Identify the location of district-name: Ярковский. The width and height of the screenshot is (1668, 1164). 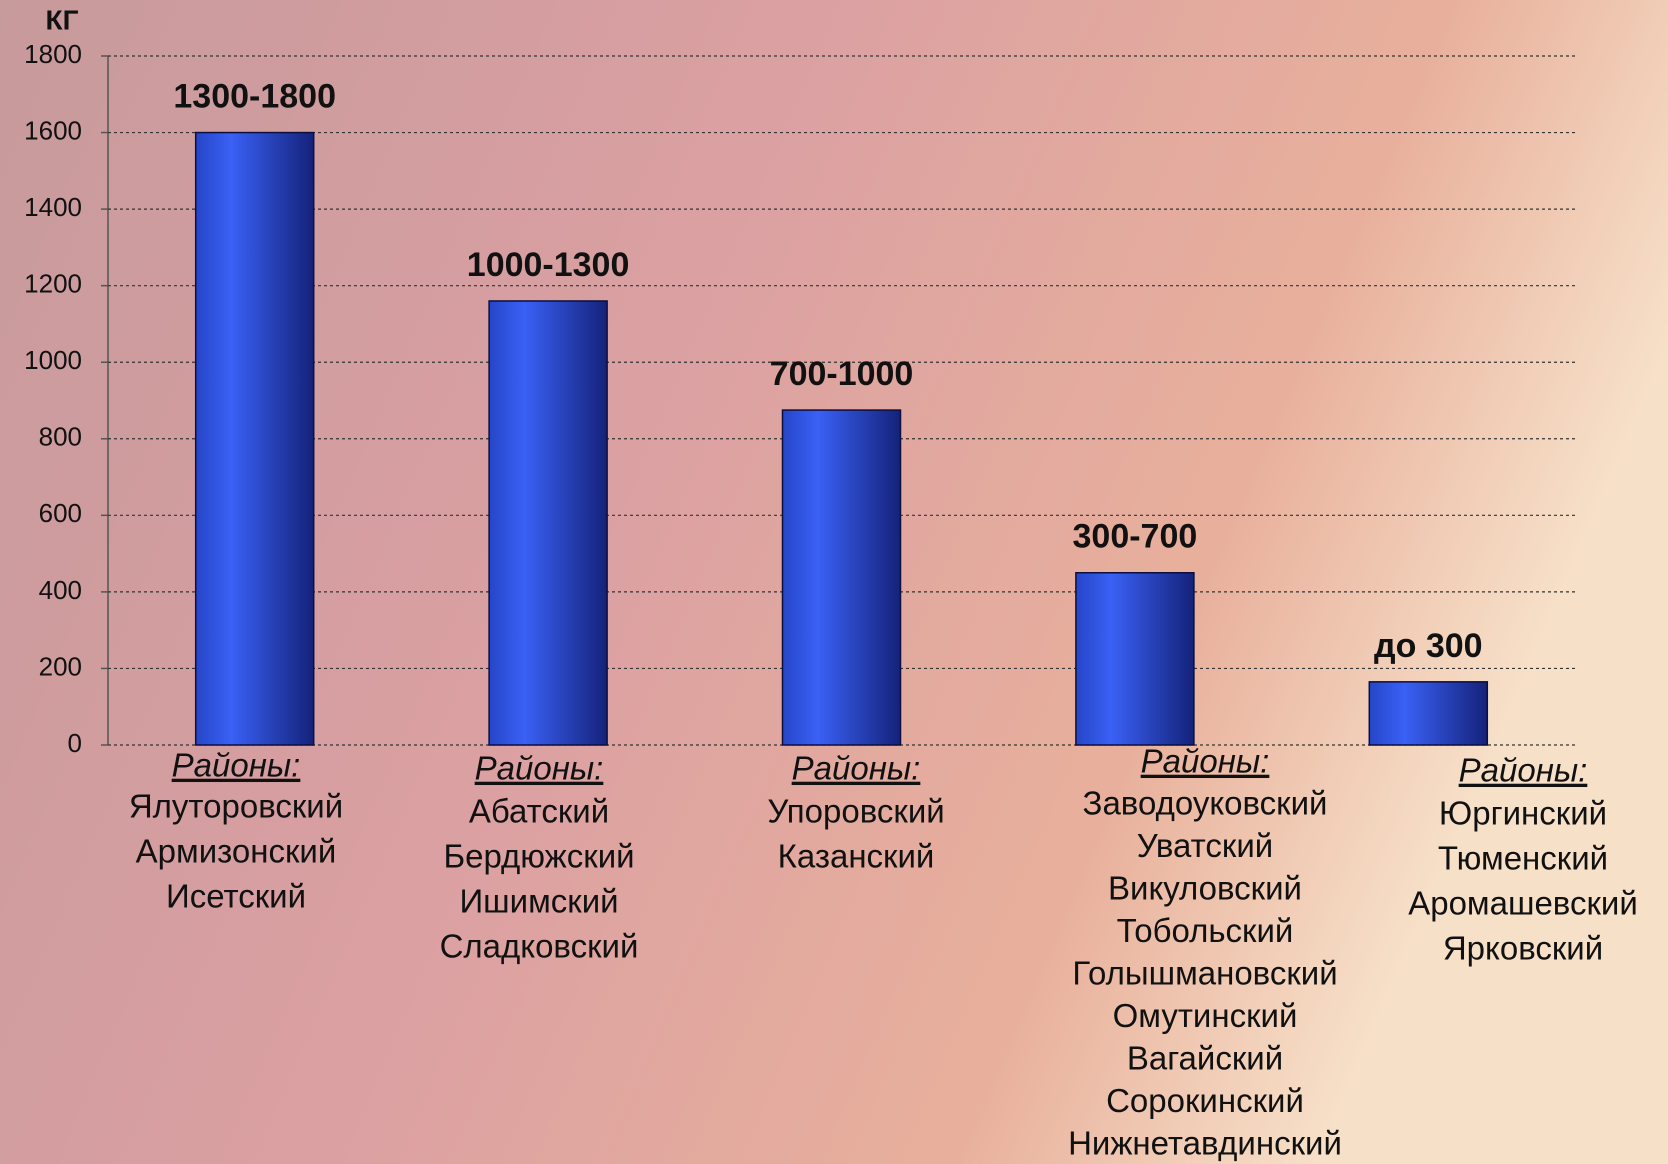
(1523, 948).